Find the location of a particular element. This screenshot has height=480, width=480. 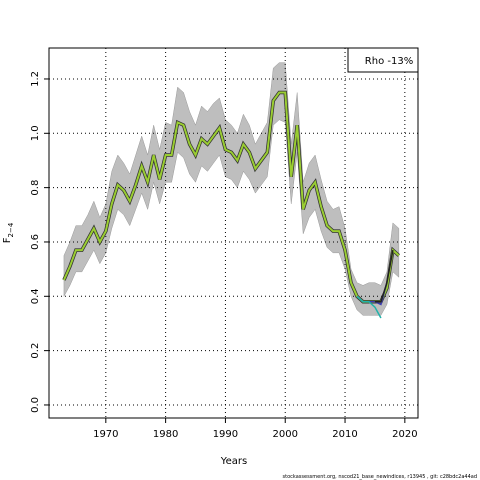

y-axis-label: F2−4 is located at coordinates (8, 232).